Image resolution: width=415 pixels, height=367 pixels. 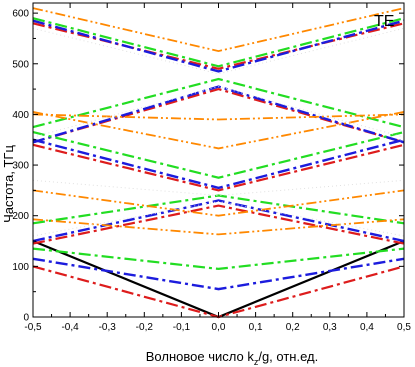 What do you see at coordinates (20, 14) in the screenshot?
I see `y-tick-label: 600` at bounding box center [20, 14].